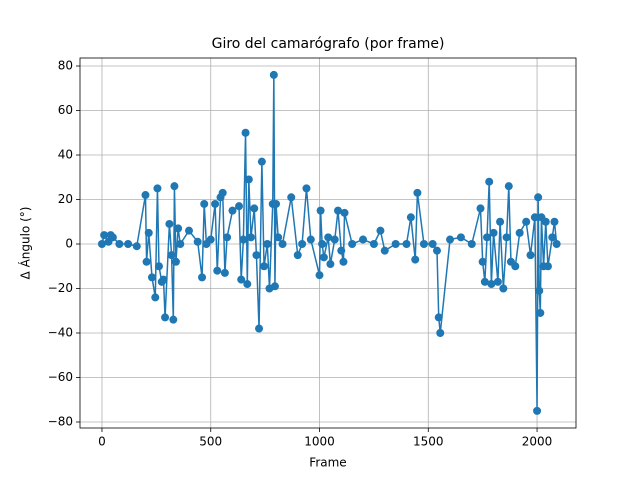 The height and width of the screenshot is (484, 640). I want to click on y-tick-label: −60, so click(60, 377).